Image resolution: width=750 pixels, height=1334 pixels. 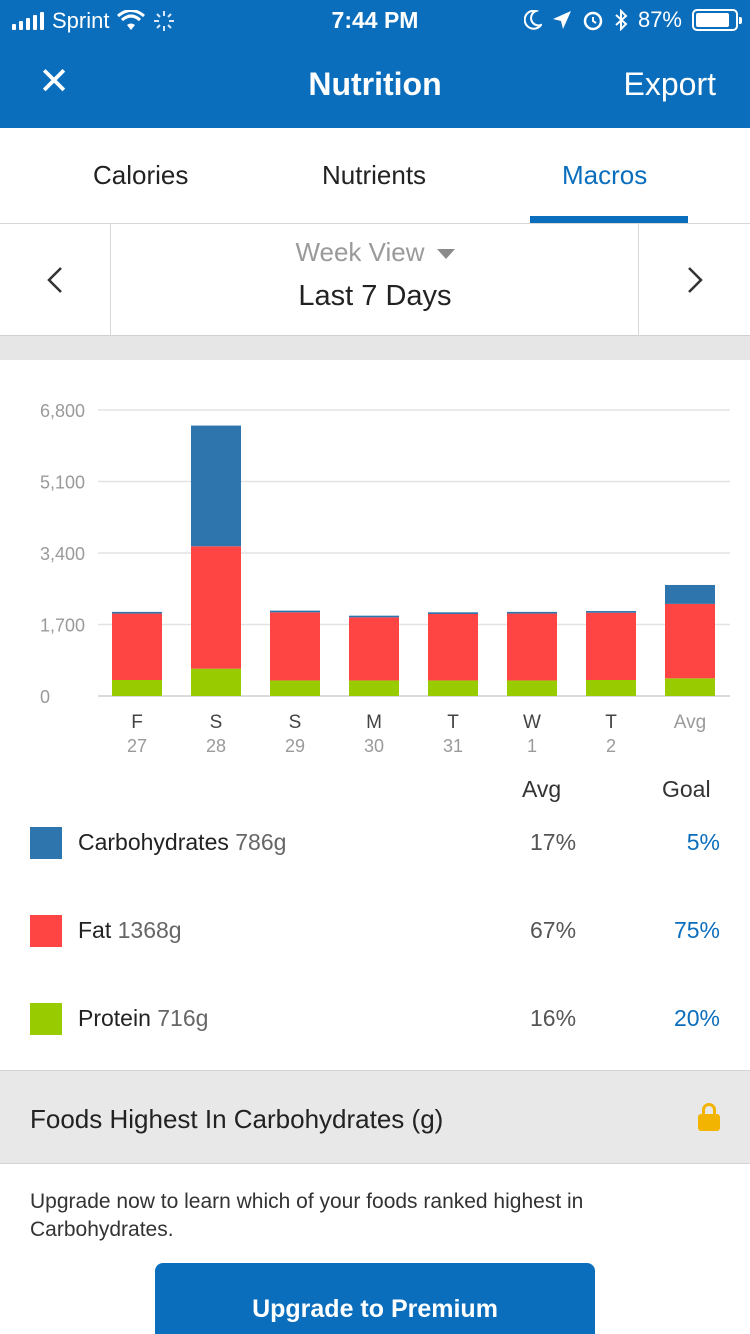 What do you see at coordinates (81, 20) in the screenshot?
I see `carrier-label: Sprint` at bounding box center [81, 20].